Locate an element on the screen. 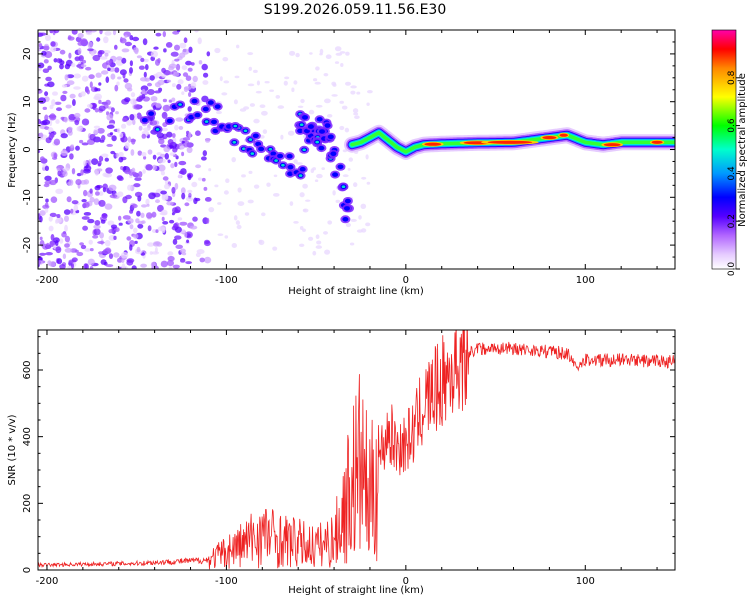 The height and width of the screenshot is (604, 750). y-tick-label: 10 is located at coordinates (27, 101).